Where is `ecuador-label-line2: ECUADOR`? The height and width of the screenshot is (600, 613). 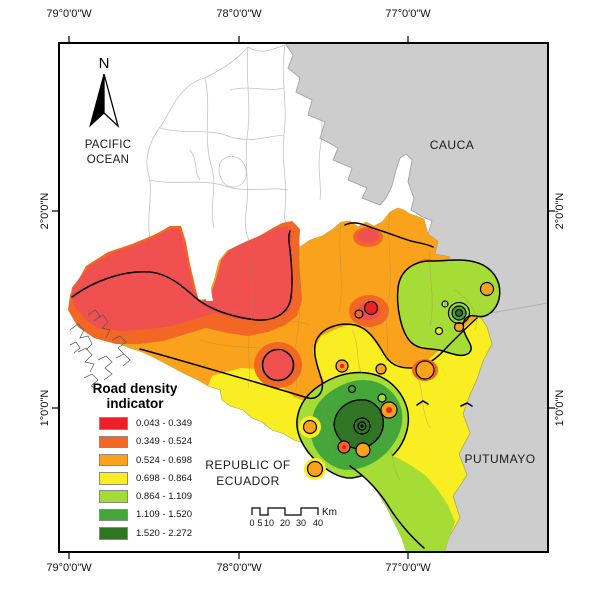
ecuador-label-line2: ECUADOR is located at coordinates (248, 481).